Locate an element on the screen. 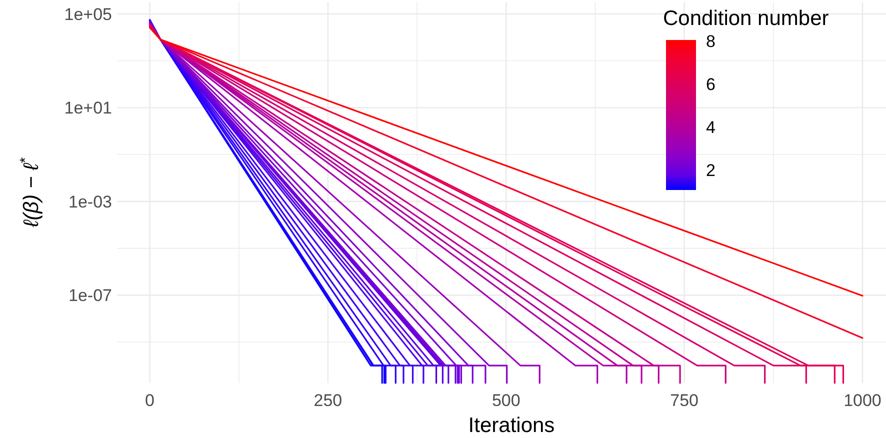 This screenshot has height=438, width=886. annotation: 2 is located at coordinates (711, 170).